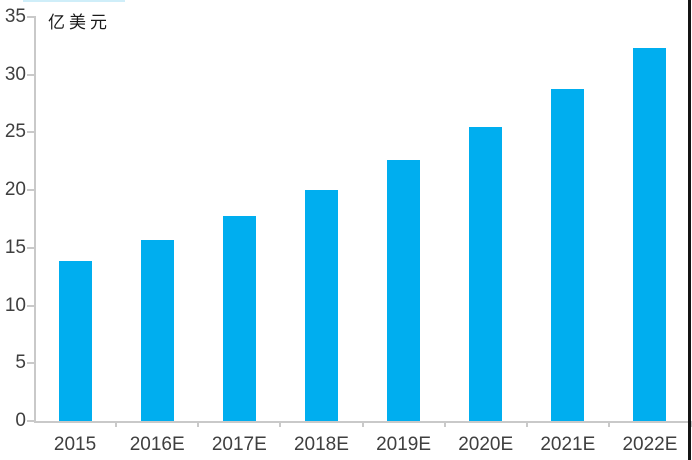 The width and height of the screenshot is (692, 460). I want to click on x-category-label-2016E: 2016E, so click(157, 444).